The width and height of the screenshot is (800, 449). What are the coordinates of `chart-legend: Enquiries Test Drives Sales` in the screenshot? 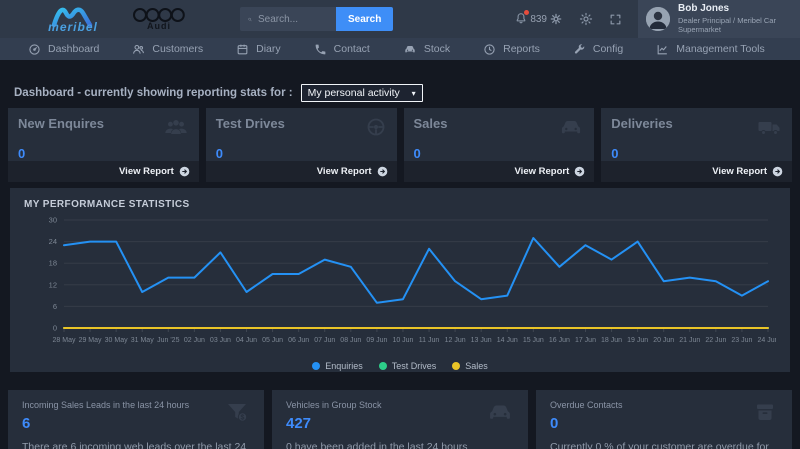 It's located at (400, 366).